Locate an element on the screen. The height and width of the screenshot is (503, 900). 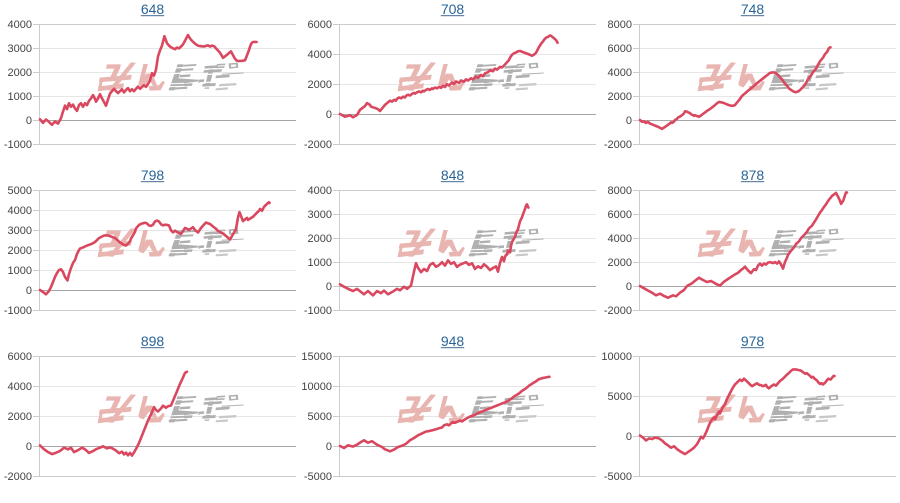
svg-text: 708 is located at coordinates (453, 9).